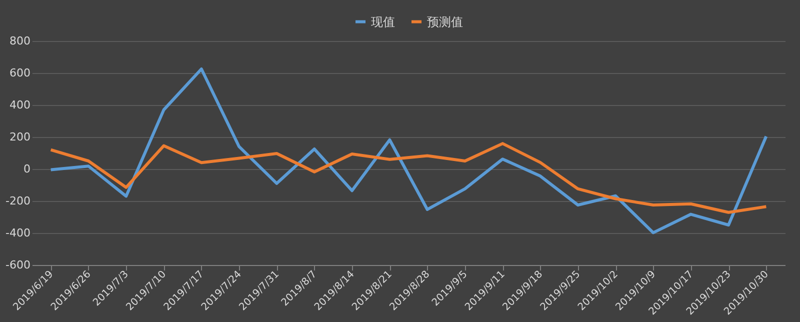 The image size is (800, 322). What do you see at coordinates (18, 265) in the screenshot?
I see `y-tick-label: -600` at bounding box center [18, 265].